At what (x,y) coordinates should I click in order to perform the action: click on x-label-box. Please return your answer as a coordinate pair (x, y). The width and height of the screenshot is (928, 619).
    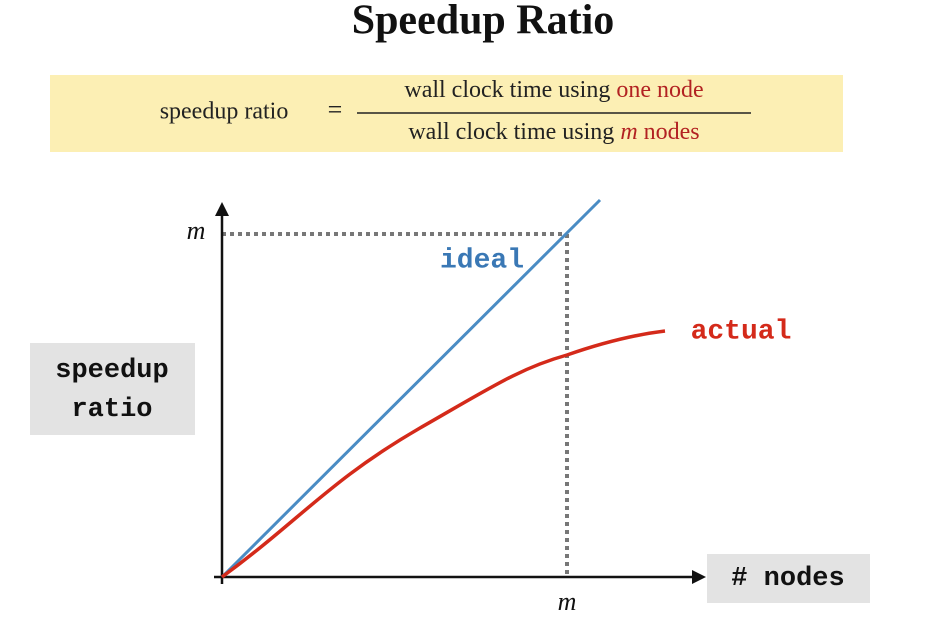
    Looking at the image, I should click on (788, 578).